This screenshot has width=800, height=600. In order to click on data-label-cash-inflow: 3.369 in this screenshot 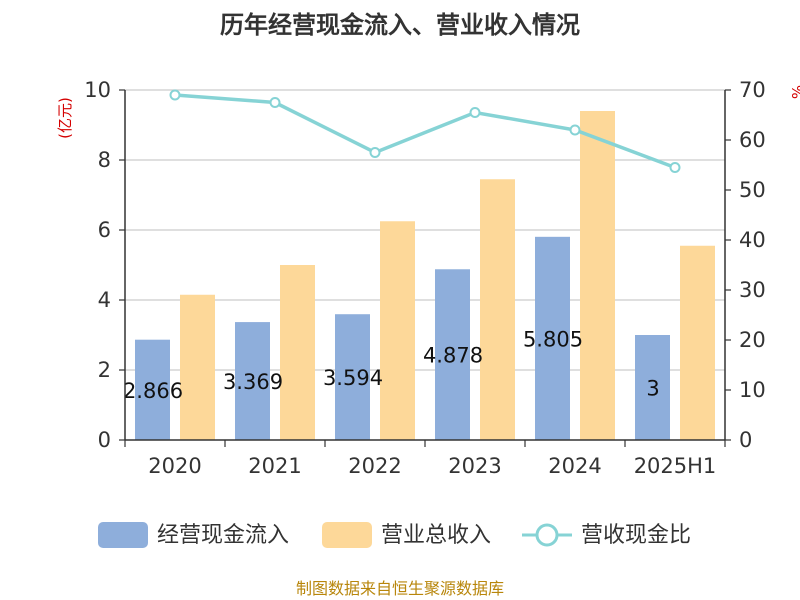, I will do `click(253, 382)`.